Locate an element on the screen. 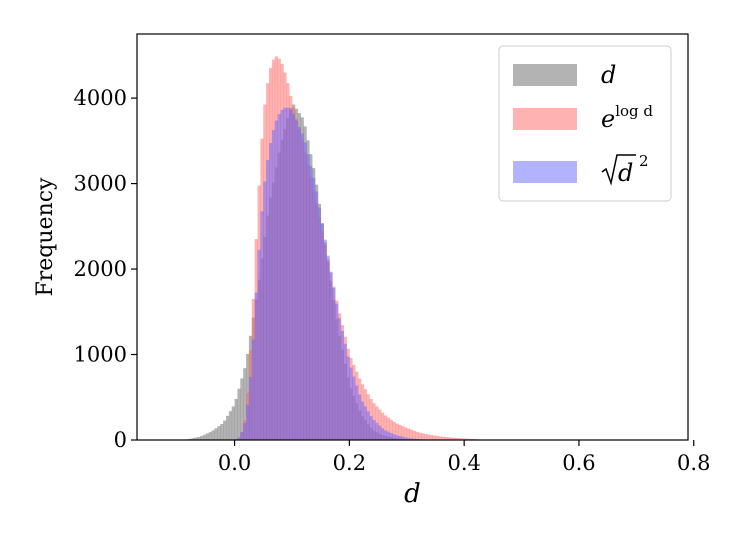 The width and height of the screenshot is (731, 548). legend-label-exp-base: e is located at coordinates (608, 119).